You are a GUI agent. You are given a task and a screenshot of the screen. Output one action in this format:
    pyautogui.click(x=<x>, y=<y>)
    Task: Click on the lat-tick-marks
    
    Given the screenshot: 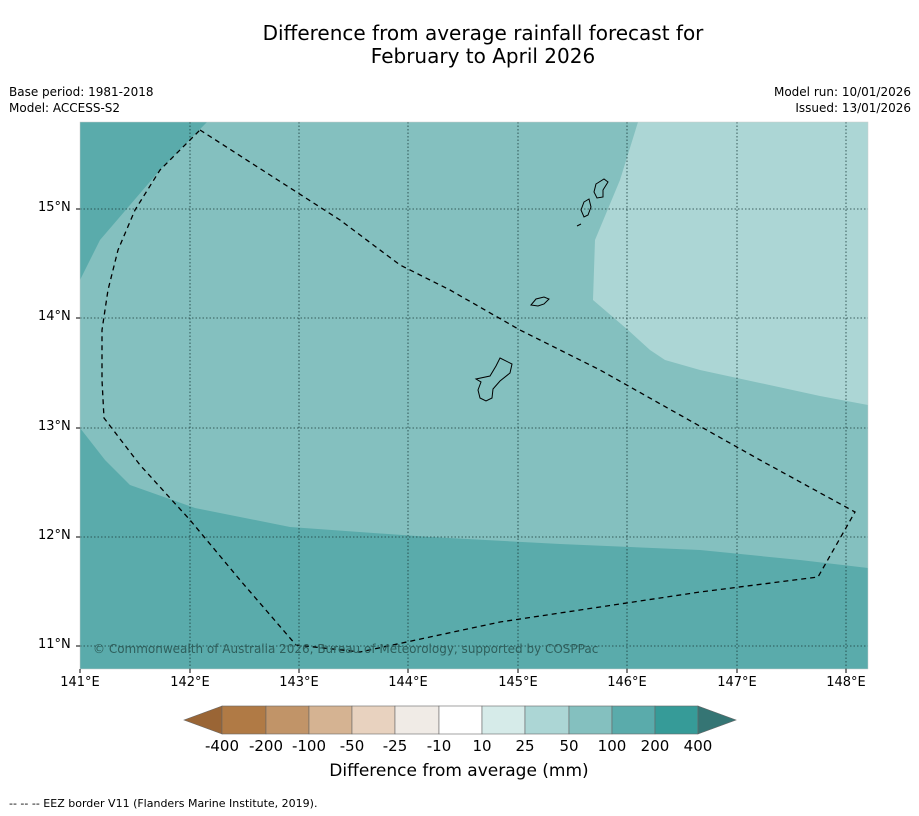 What is the action you would take?
    pyautogui.click(x=78, y=427)
    